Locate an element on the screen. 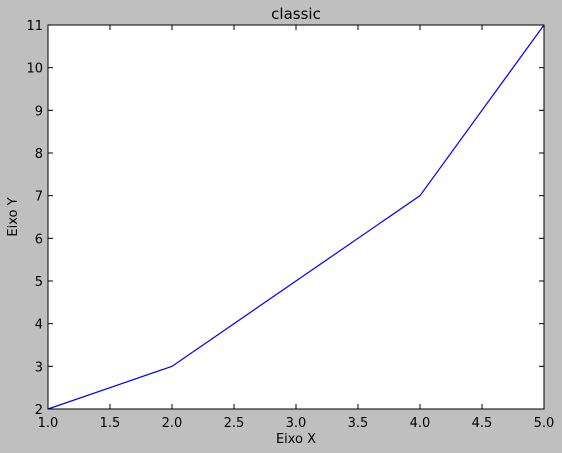 This screenshot has width=562, height=453. y-axis-label: Eixo Y is located at coordinates (13, 216).